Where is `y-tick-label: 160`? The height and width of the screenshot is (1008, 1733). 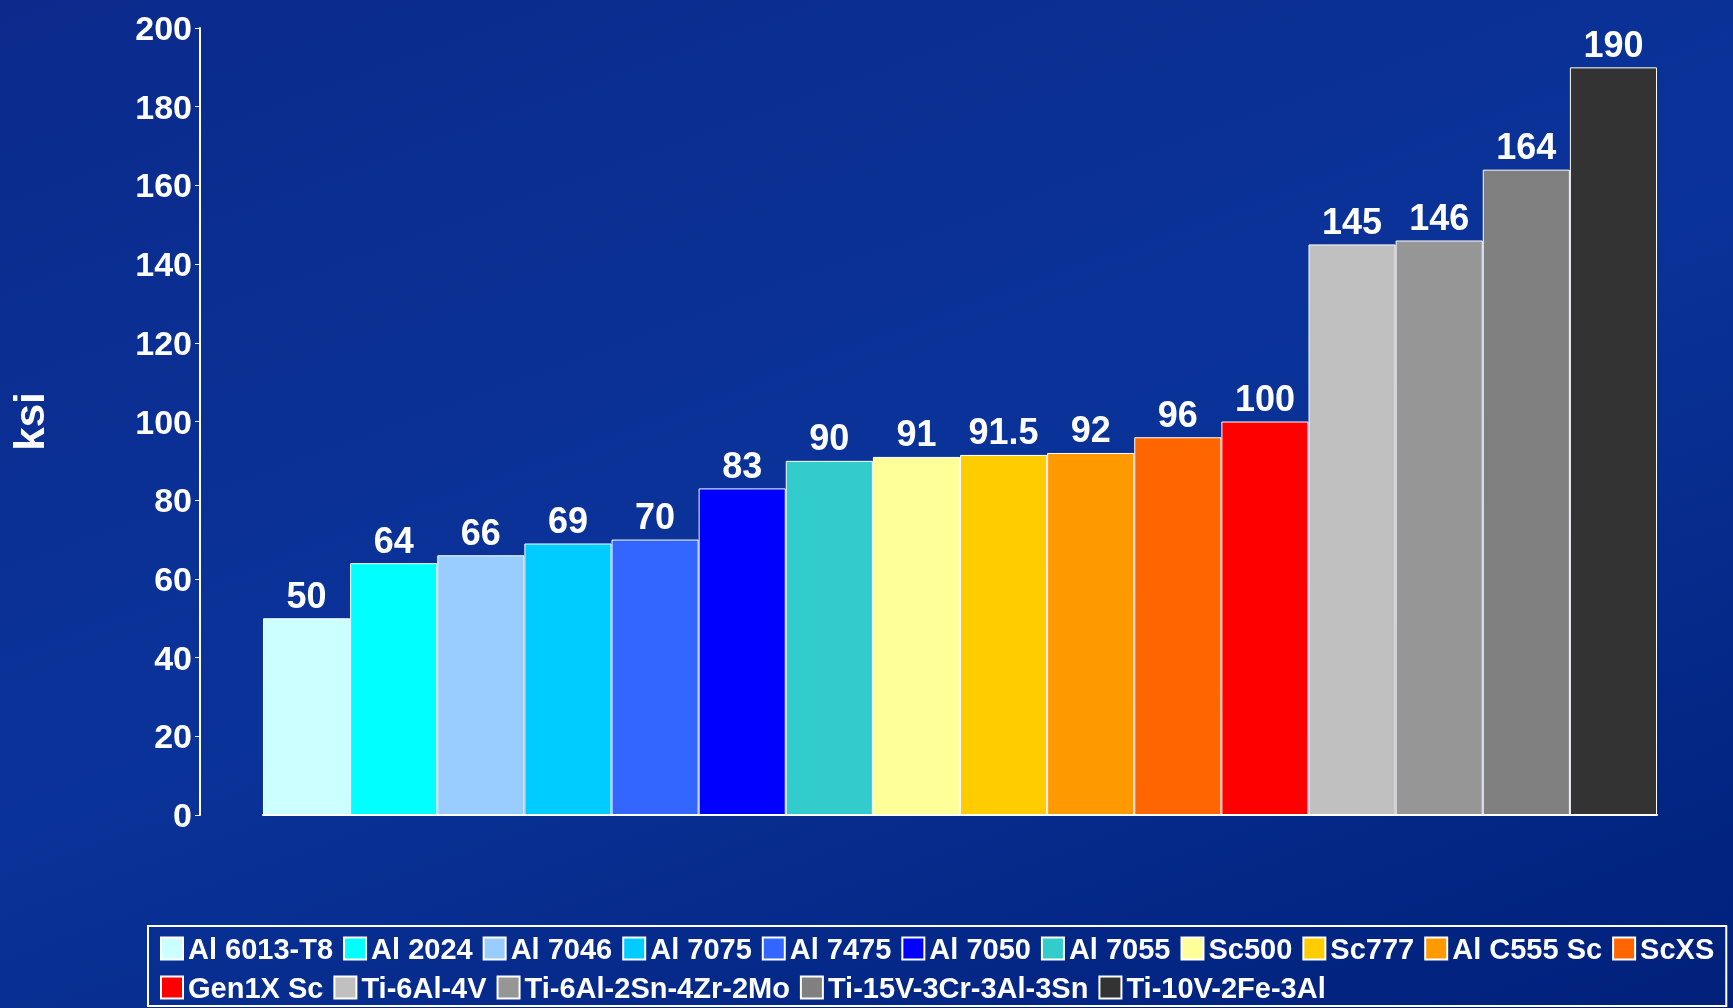 y-tick-label: 160 is located at coordinates (163, 185).